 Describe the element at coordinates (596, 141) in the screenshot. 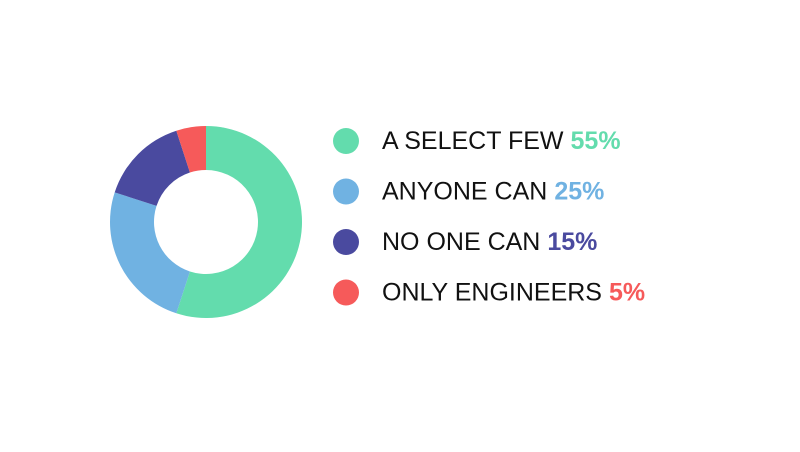

I see `legend-value: 55%` at that location.